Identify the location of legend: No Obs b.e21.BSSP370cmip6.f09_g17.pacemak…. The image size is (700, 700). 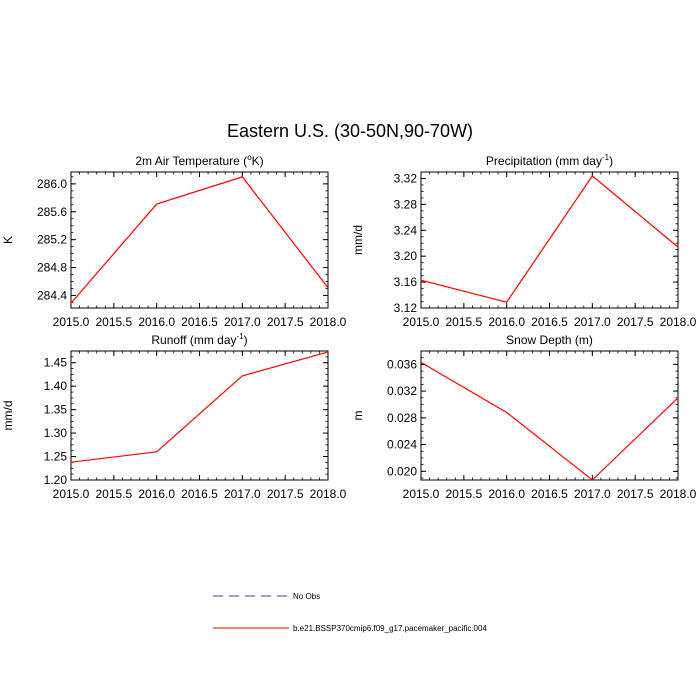
(350, 612).